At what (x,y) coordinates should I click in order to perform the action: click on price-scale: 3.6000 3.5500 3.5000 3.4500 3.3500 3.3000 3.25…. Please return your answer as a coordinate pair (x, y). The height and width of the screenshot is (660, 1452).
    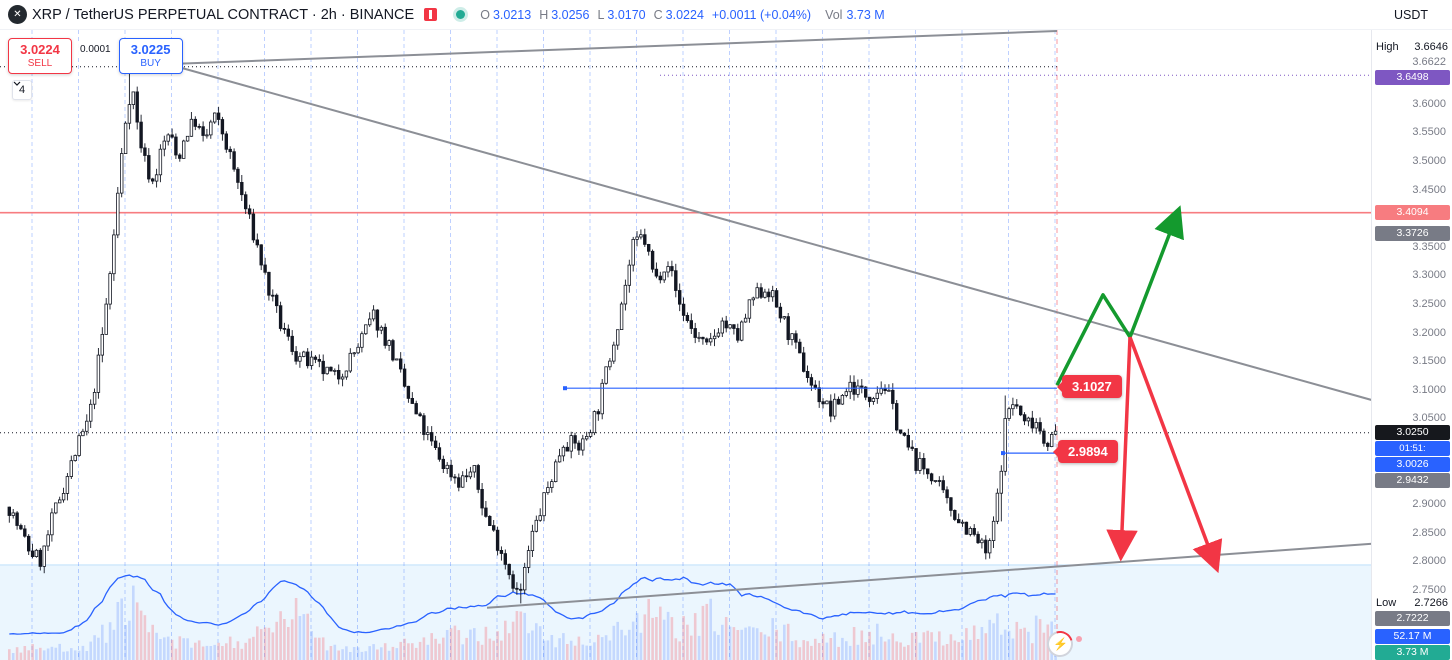
    Looking at the image, I should click on (1411, 345).